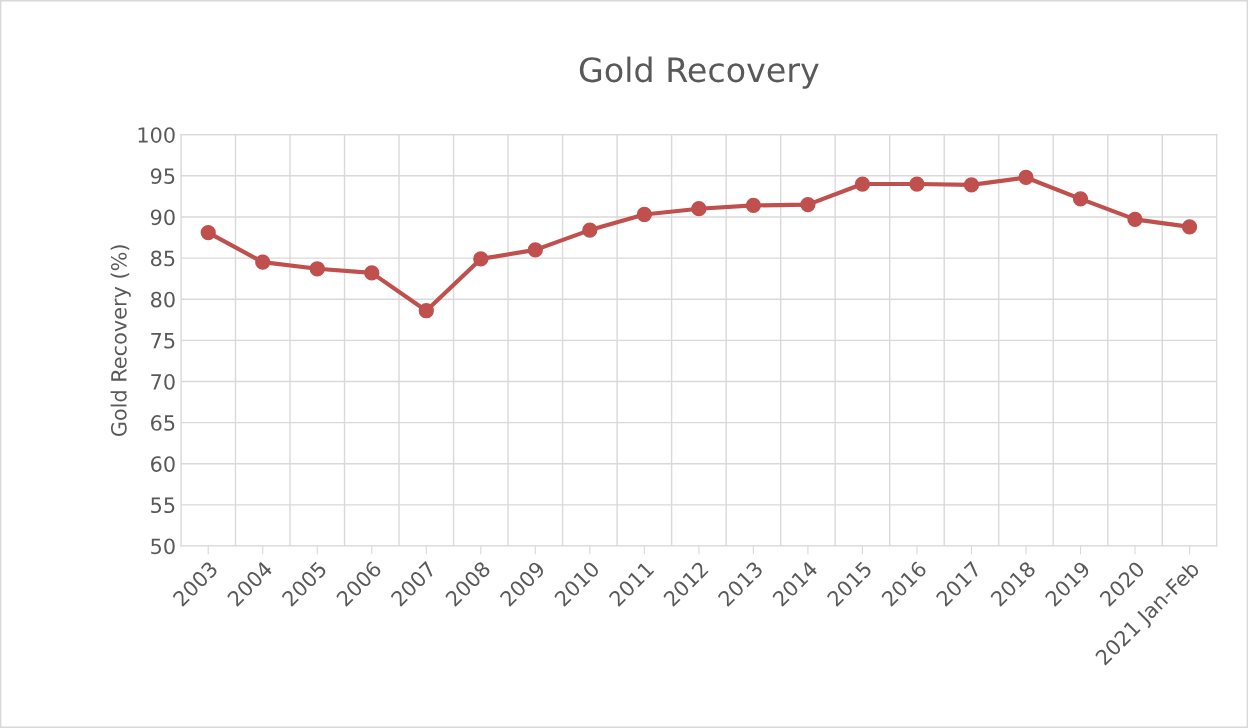  I want to click on y-axis-title: Gold Recovery (%), so click(120, 341).